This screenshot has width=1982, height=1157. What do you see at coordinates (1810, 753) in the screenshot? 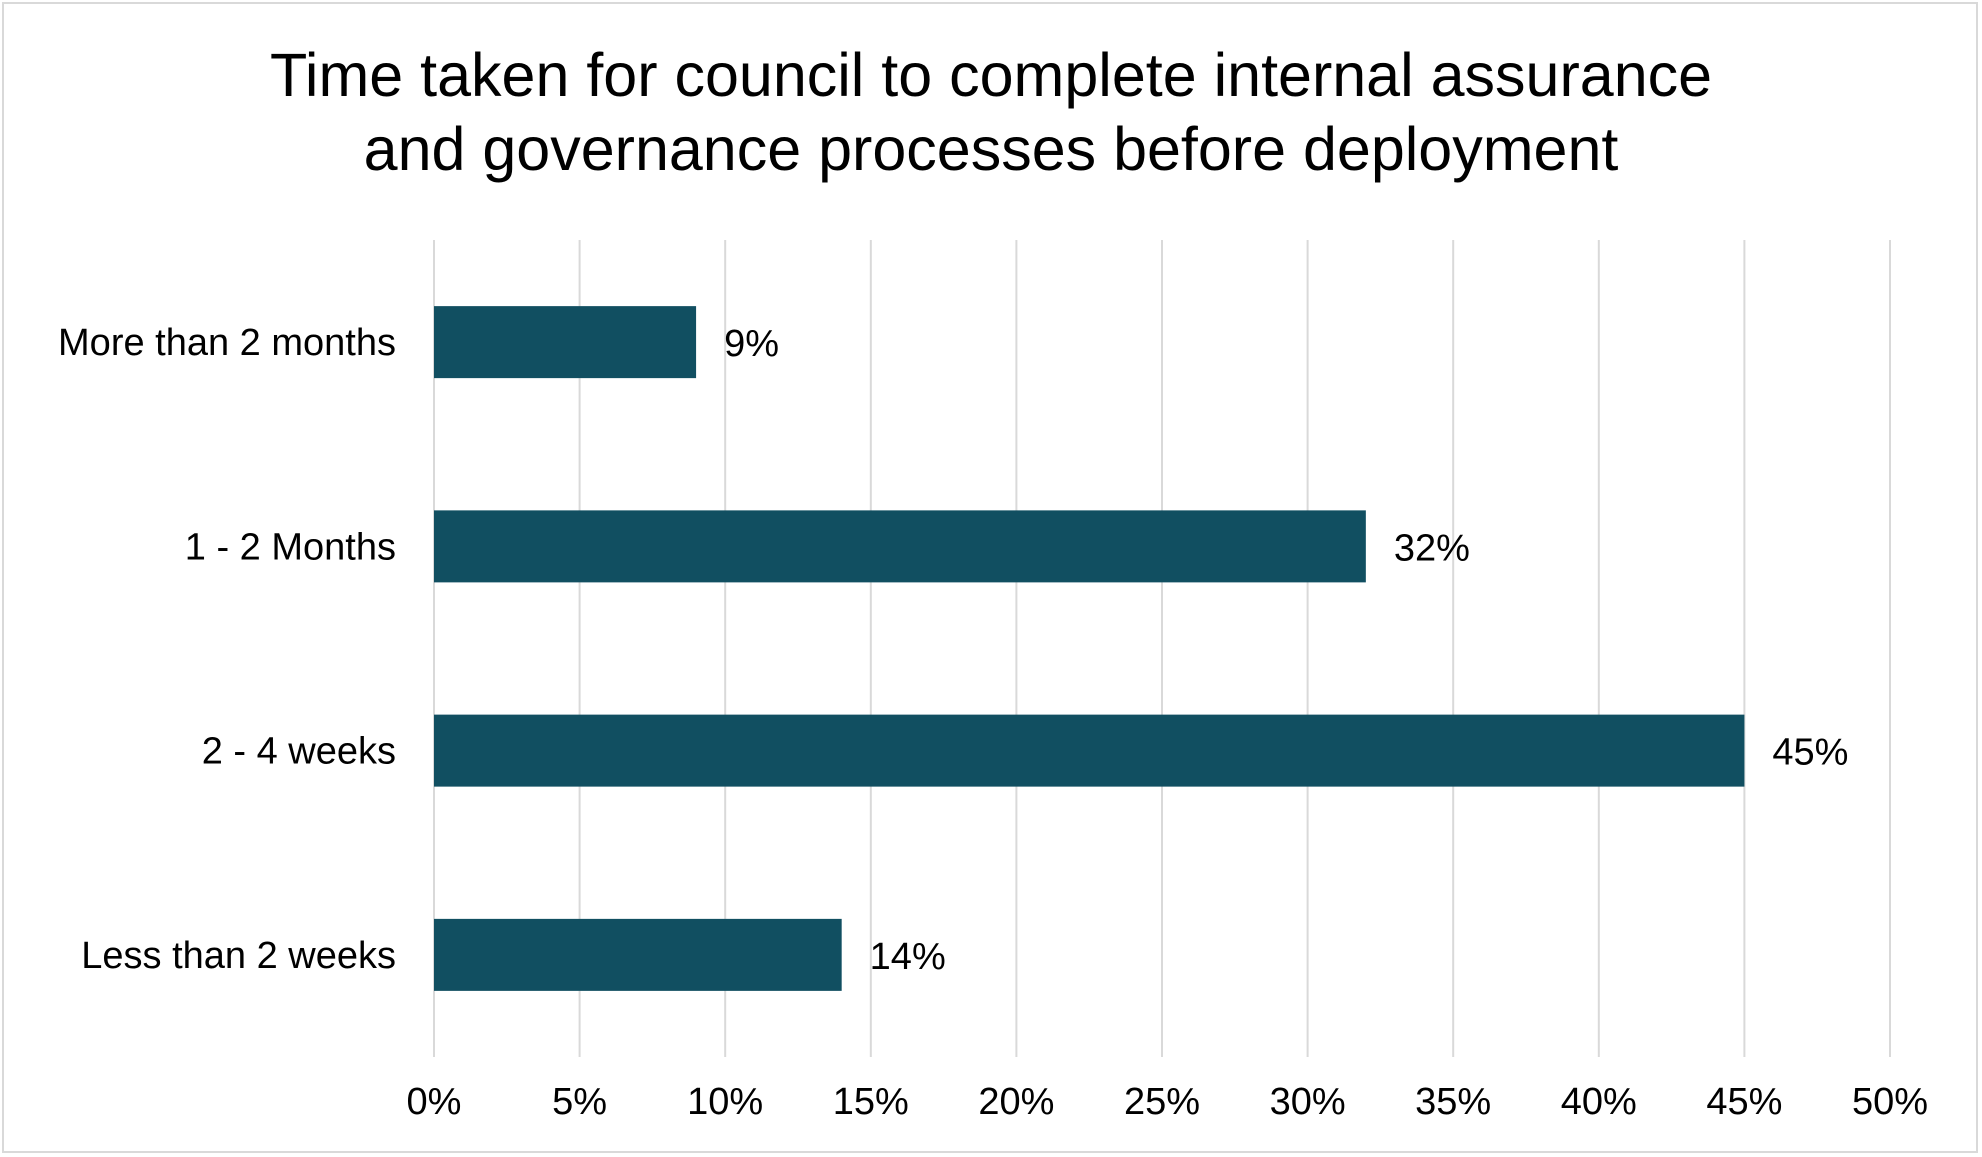
I see `data-label-2: 45%` at bounding box center [1810, 753].